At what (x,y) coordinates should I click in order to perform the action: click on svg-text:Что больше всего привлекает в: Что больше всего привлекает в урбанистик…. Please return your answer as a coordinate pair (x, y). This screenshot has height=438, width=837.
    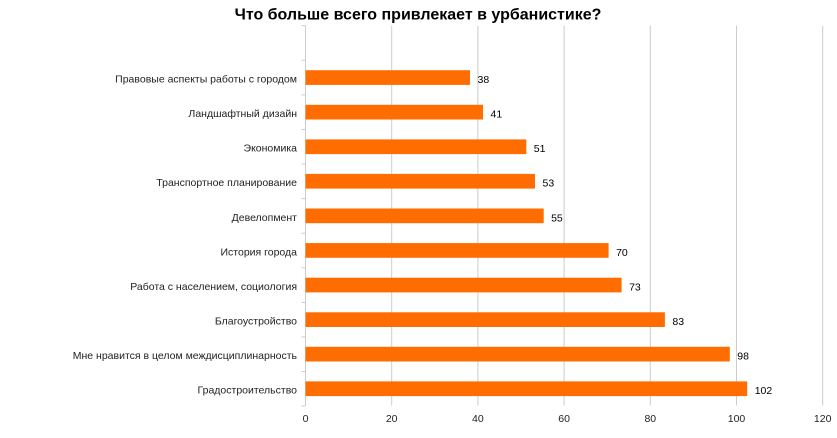
    Looking at the image, I should click on (418, 15).